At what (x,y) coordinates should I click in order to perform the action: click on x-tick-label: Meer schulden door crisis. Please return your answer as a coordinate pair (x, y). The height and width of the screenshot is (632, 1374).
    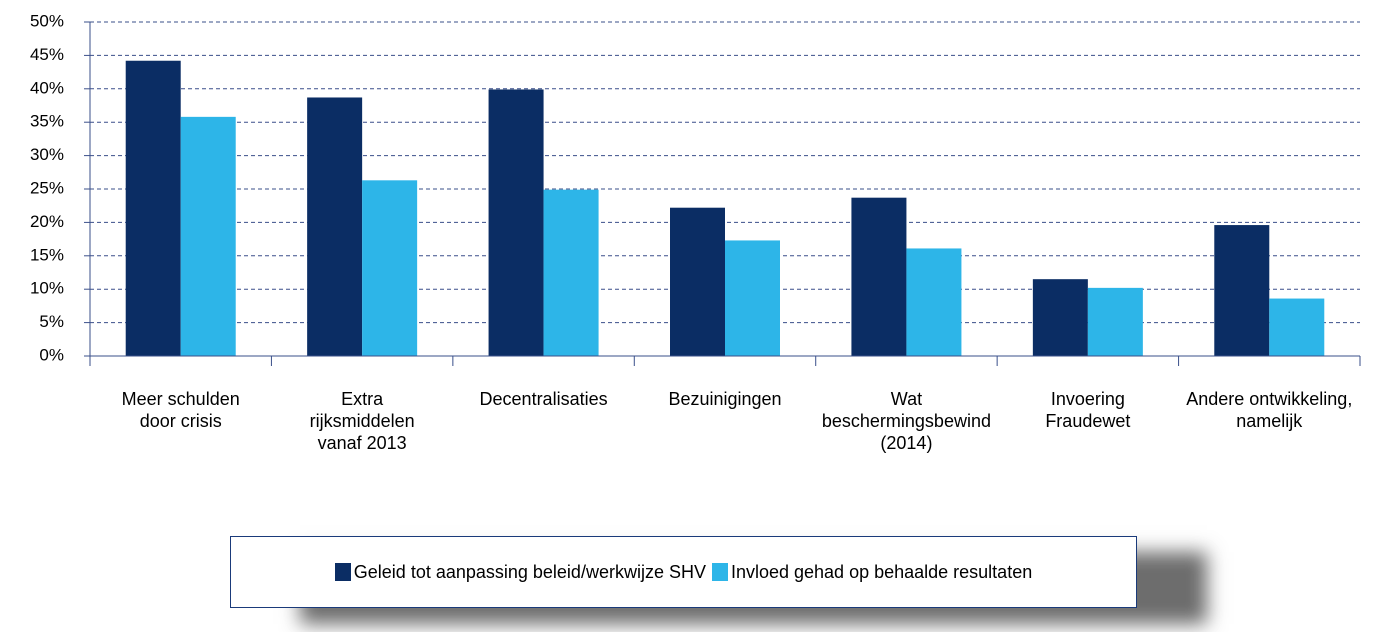
    Looking at the image, I should click on (180, 410).